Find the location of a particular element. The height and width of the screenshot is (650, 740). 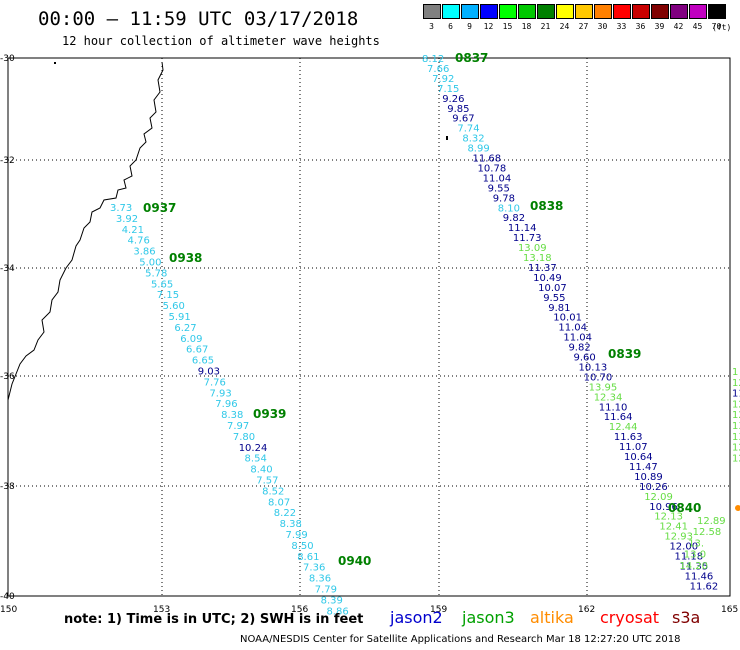

swh-value: 7.57 is located at coordinates (267, 481).